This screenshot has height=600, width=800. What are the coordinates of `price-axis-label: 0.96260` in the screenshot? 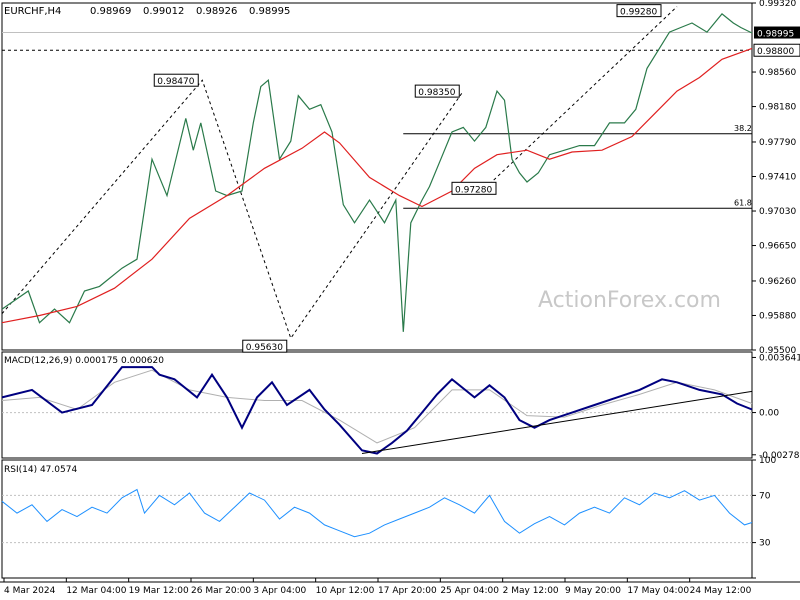 It's located at (777, 282).